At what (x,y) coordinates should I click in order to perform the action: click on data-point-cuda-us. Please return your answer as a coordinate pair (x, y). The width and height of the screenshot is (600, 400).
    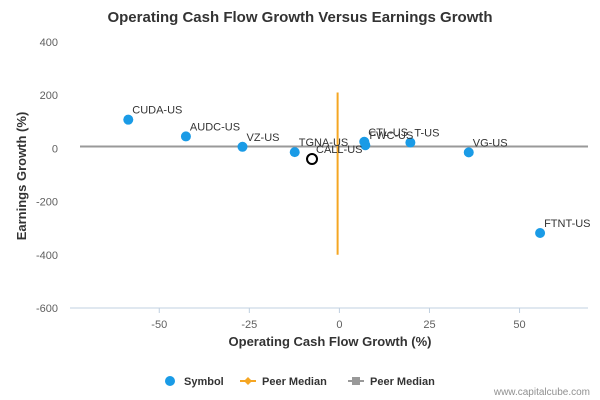
    Looking at the image, I should click on (128, 119).